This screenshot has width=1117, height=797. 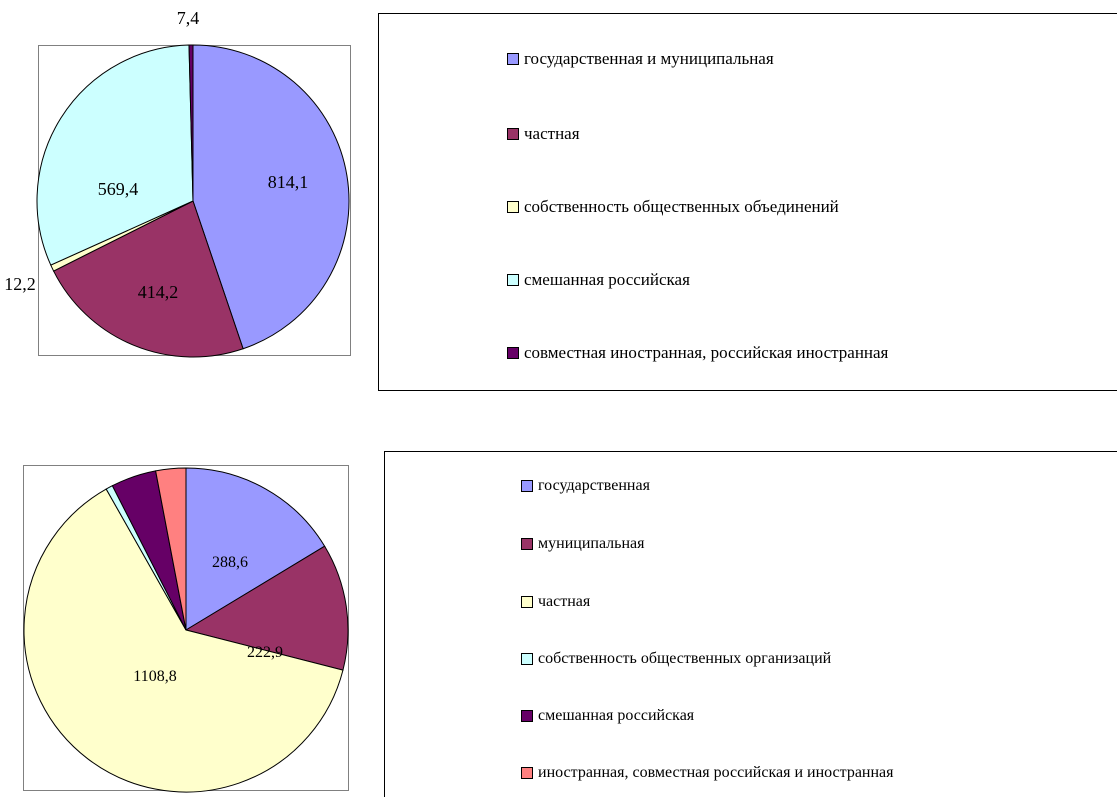 I want to click on chart1-legend-item-0: государственная и муниципальная, so click(x=640, y=58).